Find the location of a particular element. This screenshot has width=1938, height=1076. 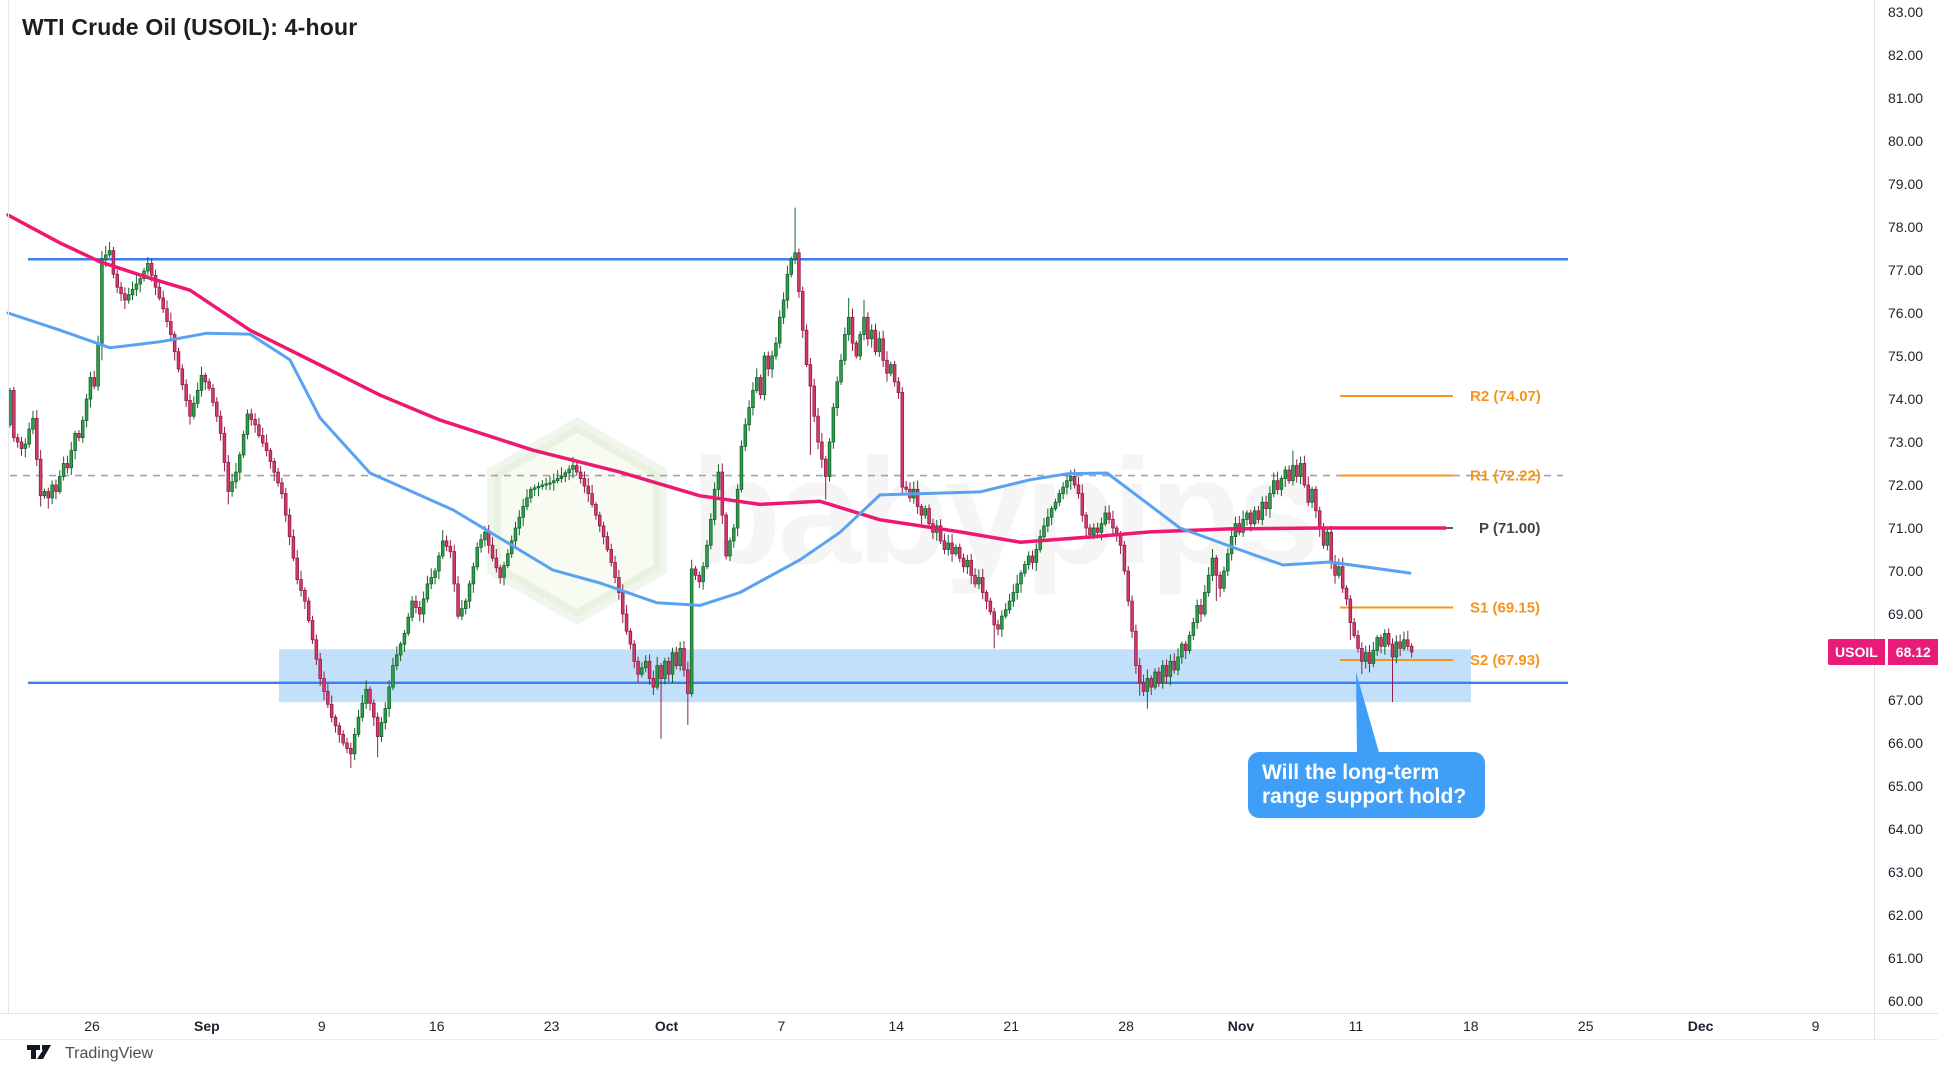

callout-line1: Will the long-term is located at coordinates (1351, 772).